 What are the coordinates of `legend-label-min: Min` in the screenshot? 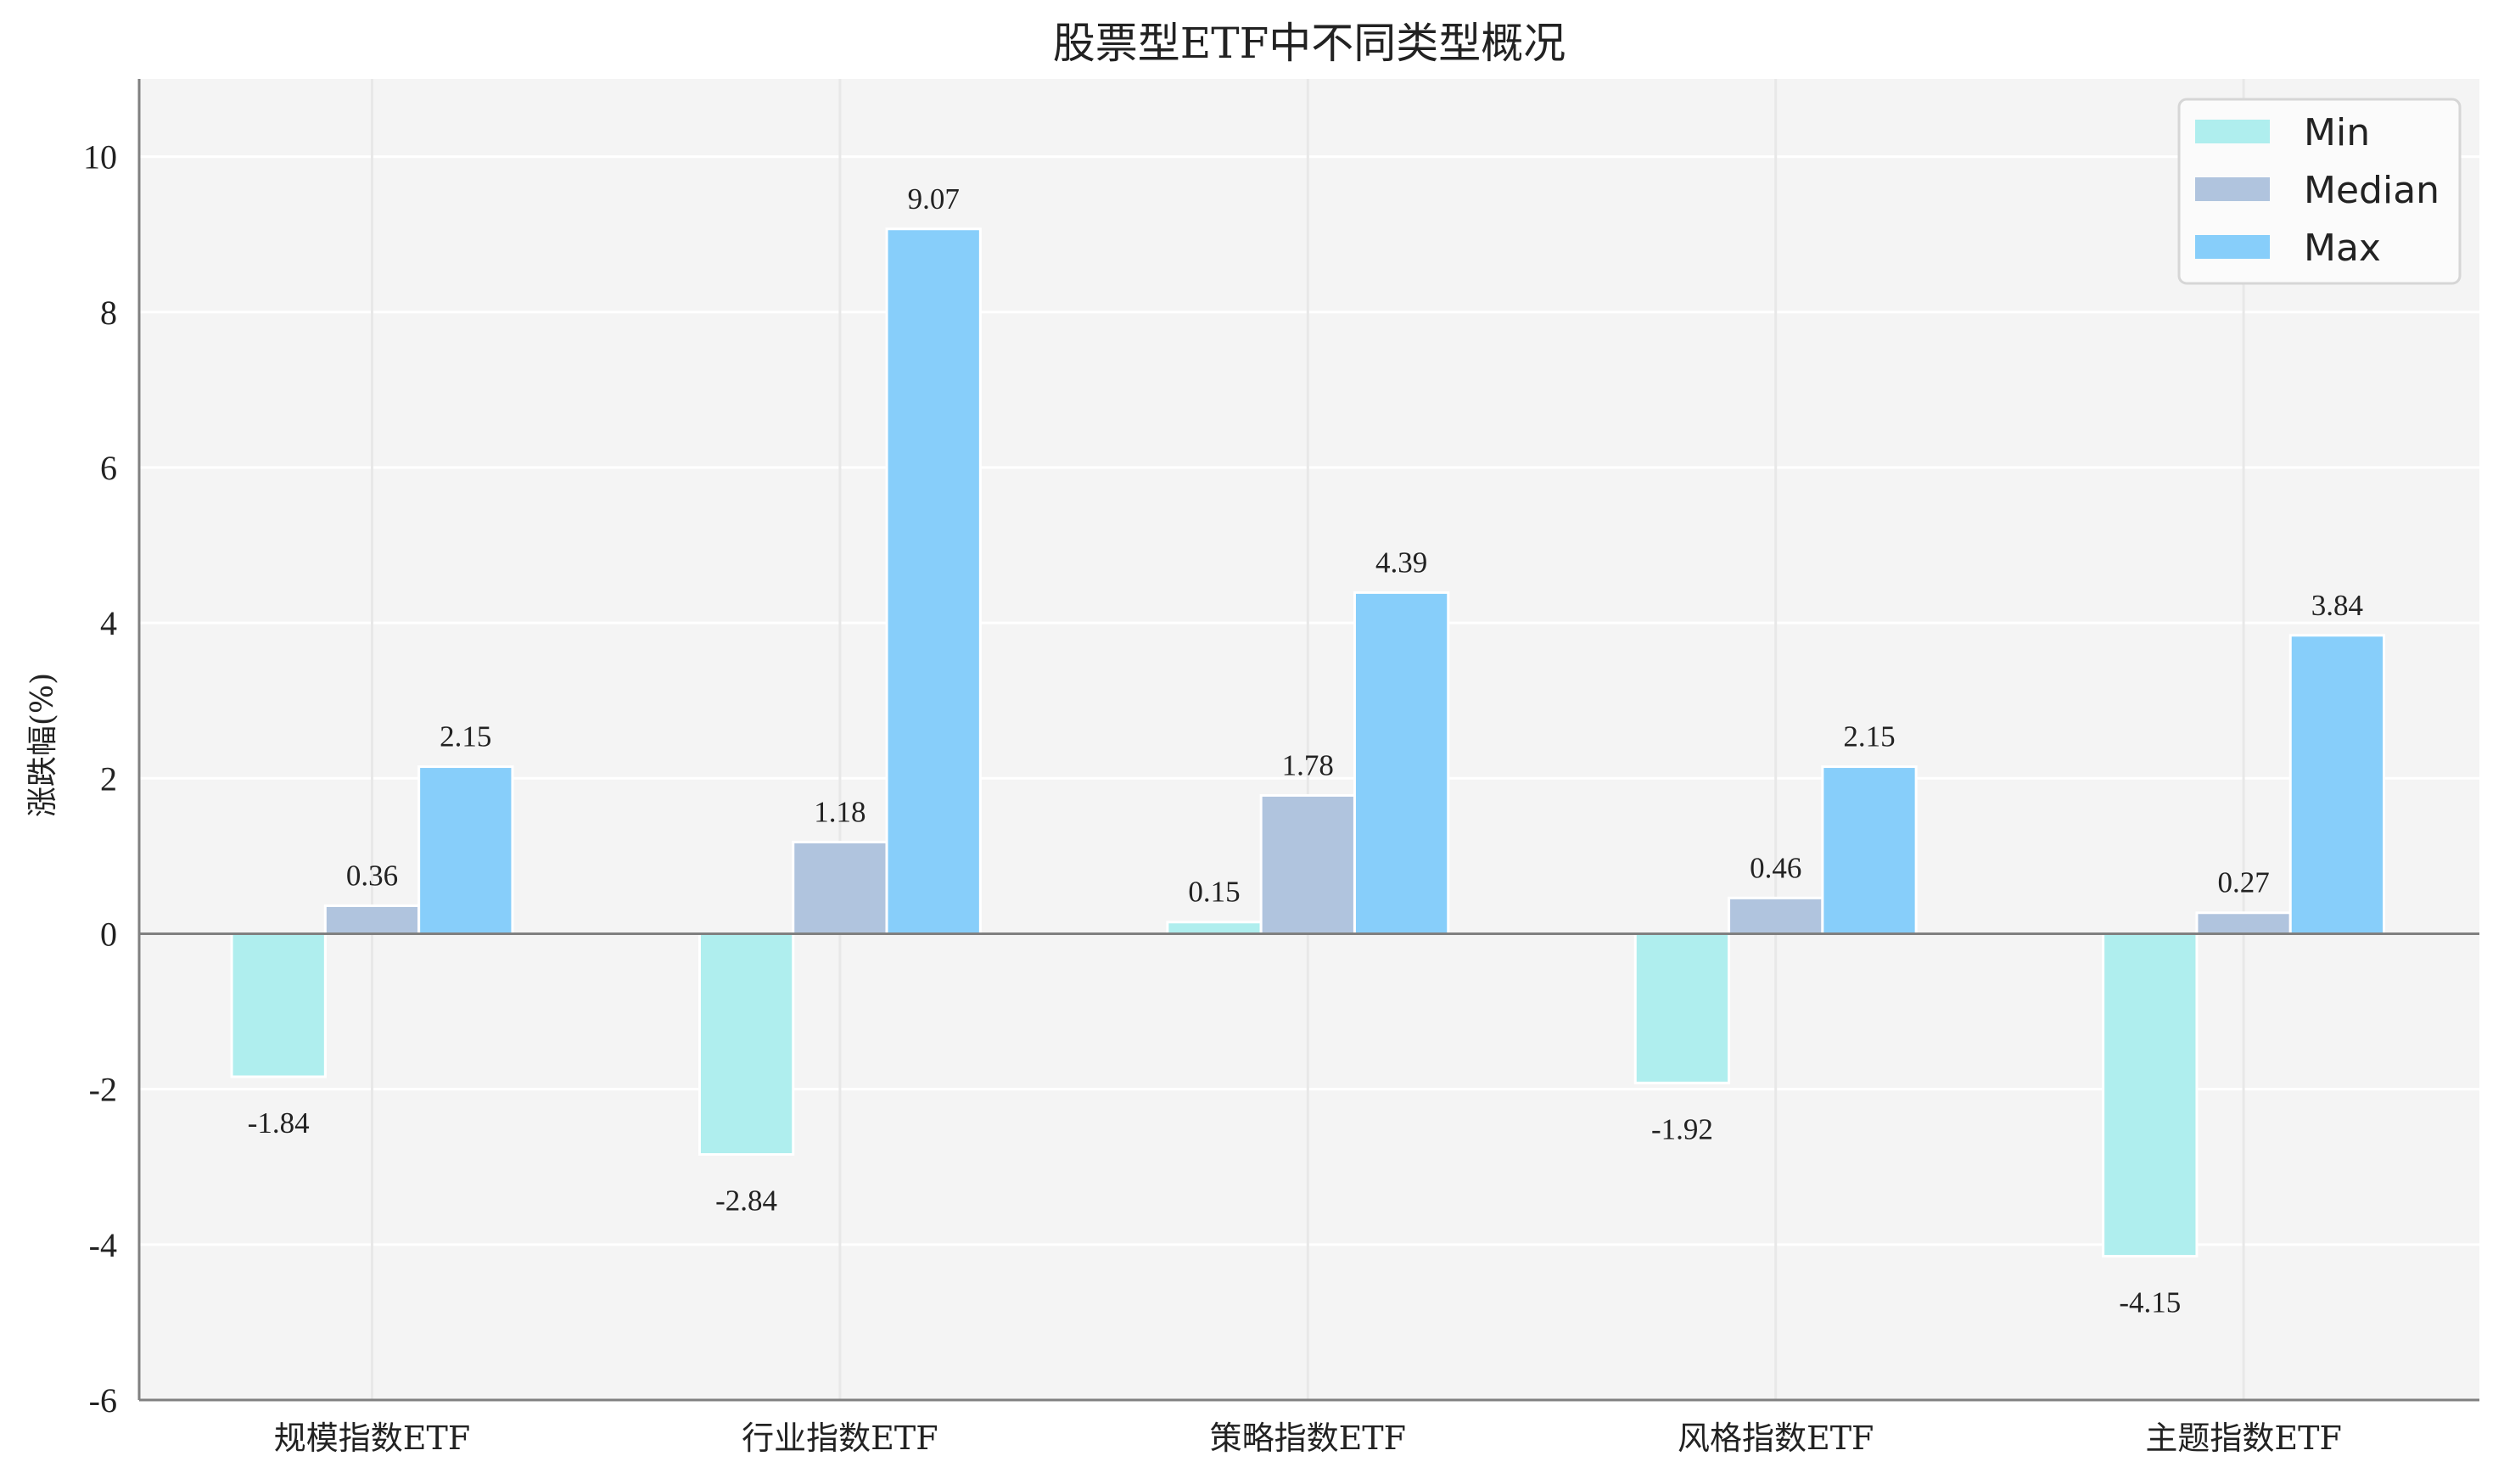 It's located at (2337, 132).